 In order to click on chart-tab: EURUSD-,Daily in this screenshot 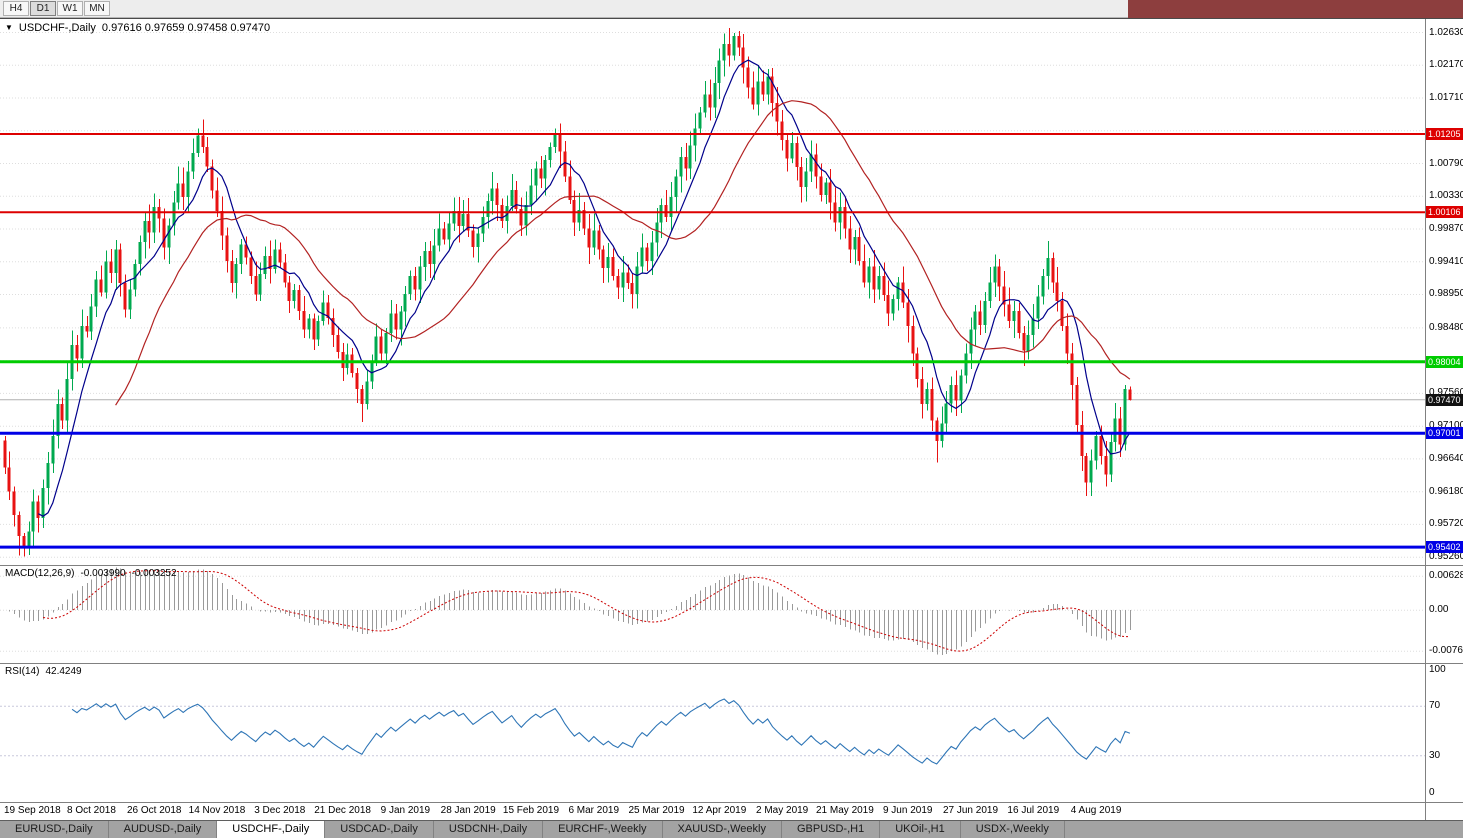, I will do `click(54, 829)`.